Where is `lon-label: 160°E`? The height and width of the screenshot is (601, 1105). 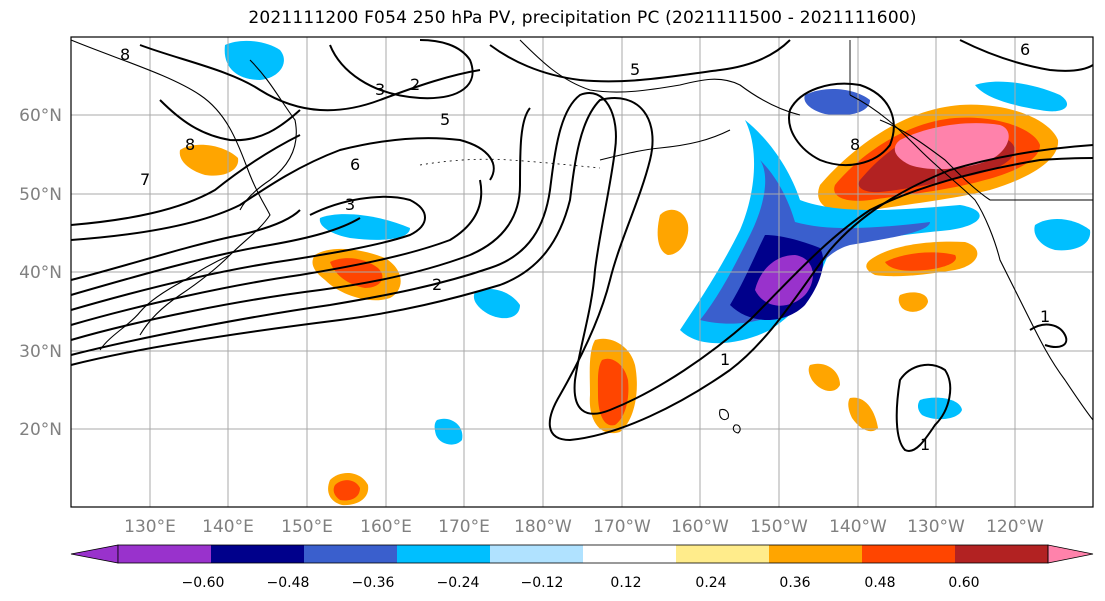
lon-label: 160°E is located at coordinates (386, 527).